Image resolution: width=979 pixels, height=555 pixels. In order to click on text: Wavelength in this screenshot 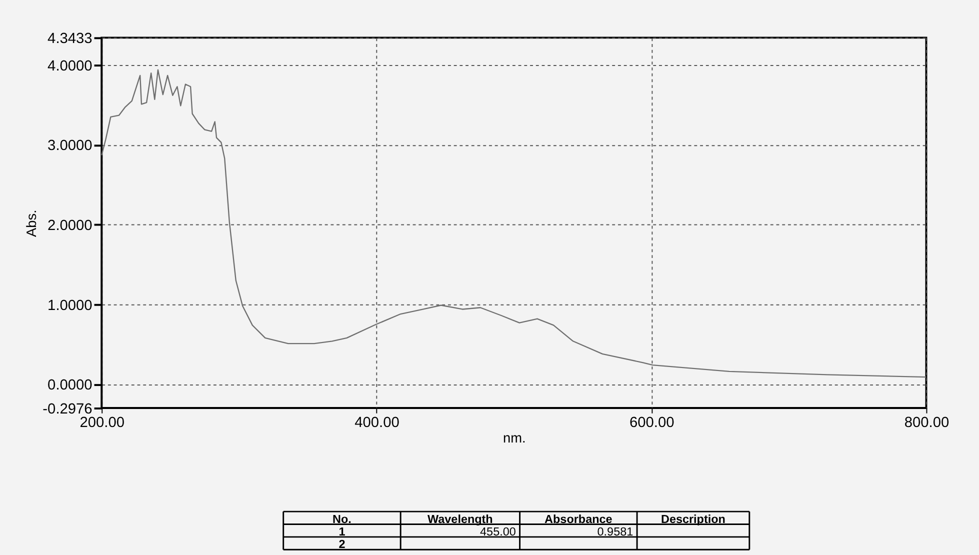, I will do `click(460, 519)`.